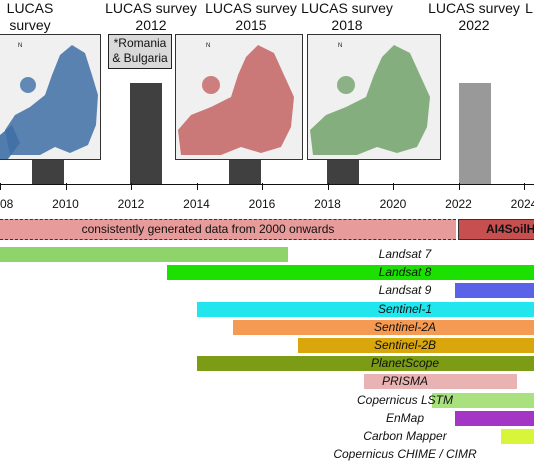 This screenshot has height=462, width=534. I want to click on axis-tick-label: 2010, so click(65, 204).